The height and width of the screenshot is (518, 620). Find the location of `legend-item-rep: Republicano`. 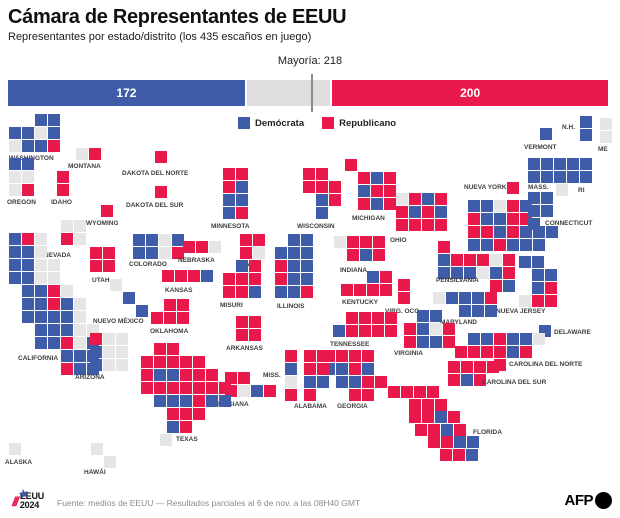

legend-item-rep: Republicano is located at coordinates (359, 123).